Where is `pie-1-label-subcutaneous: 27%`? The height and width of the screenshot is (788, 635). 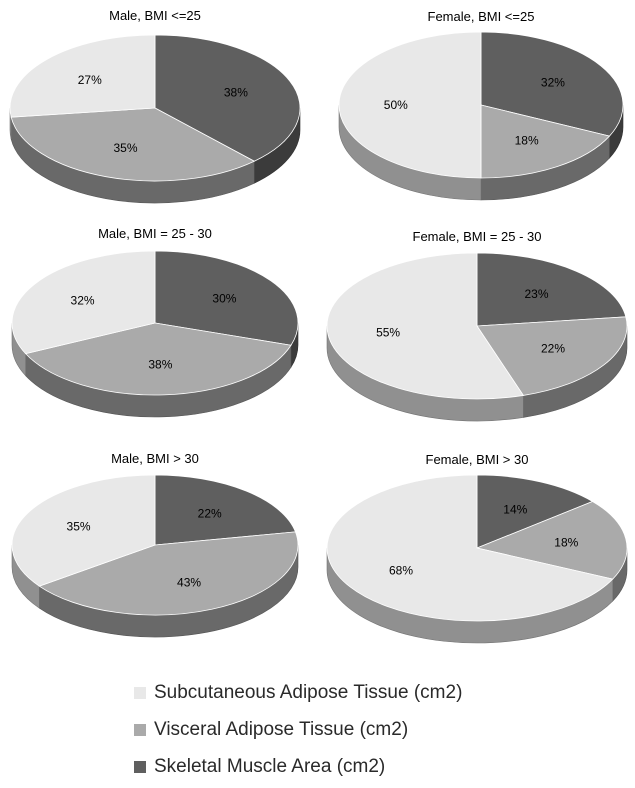 pie-1-label-subcutaneous: 27% is located at coordinates (90, 80).